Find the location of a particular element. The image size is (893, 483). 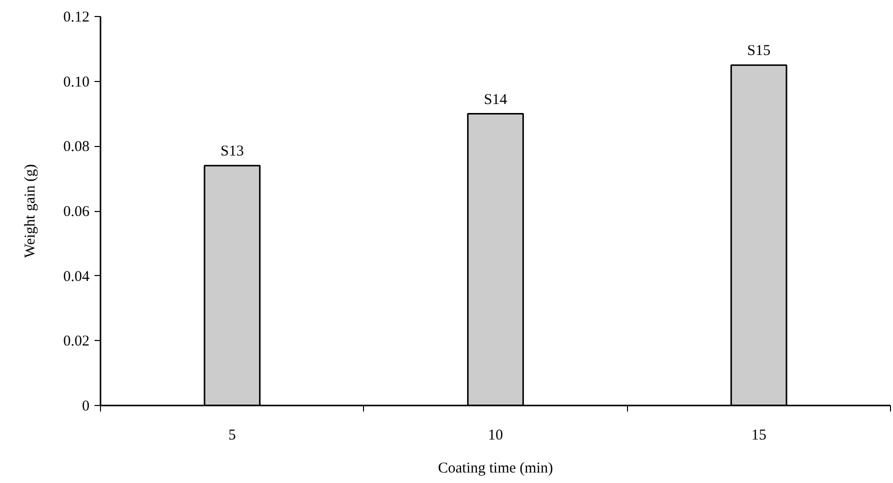

y-tick-label: 0.04 is located at coordinates (76, 276).